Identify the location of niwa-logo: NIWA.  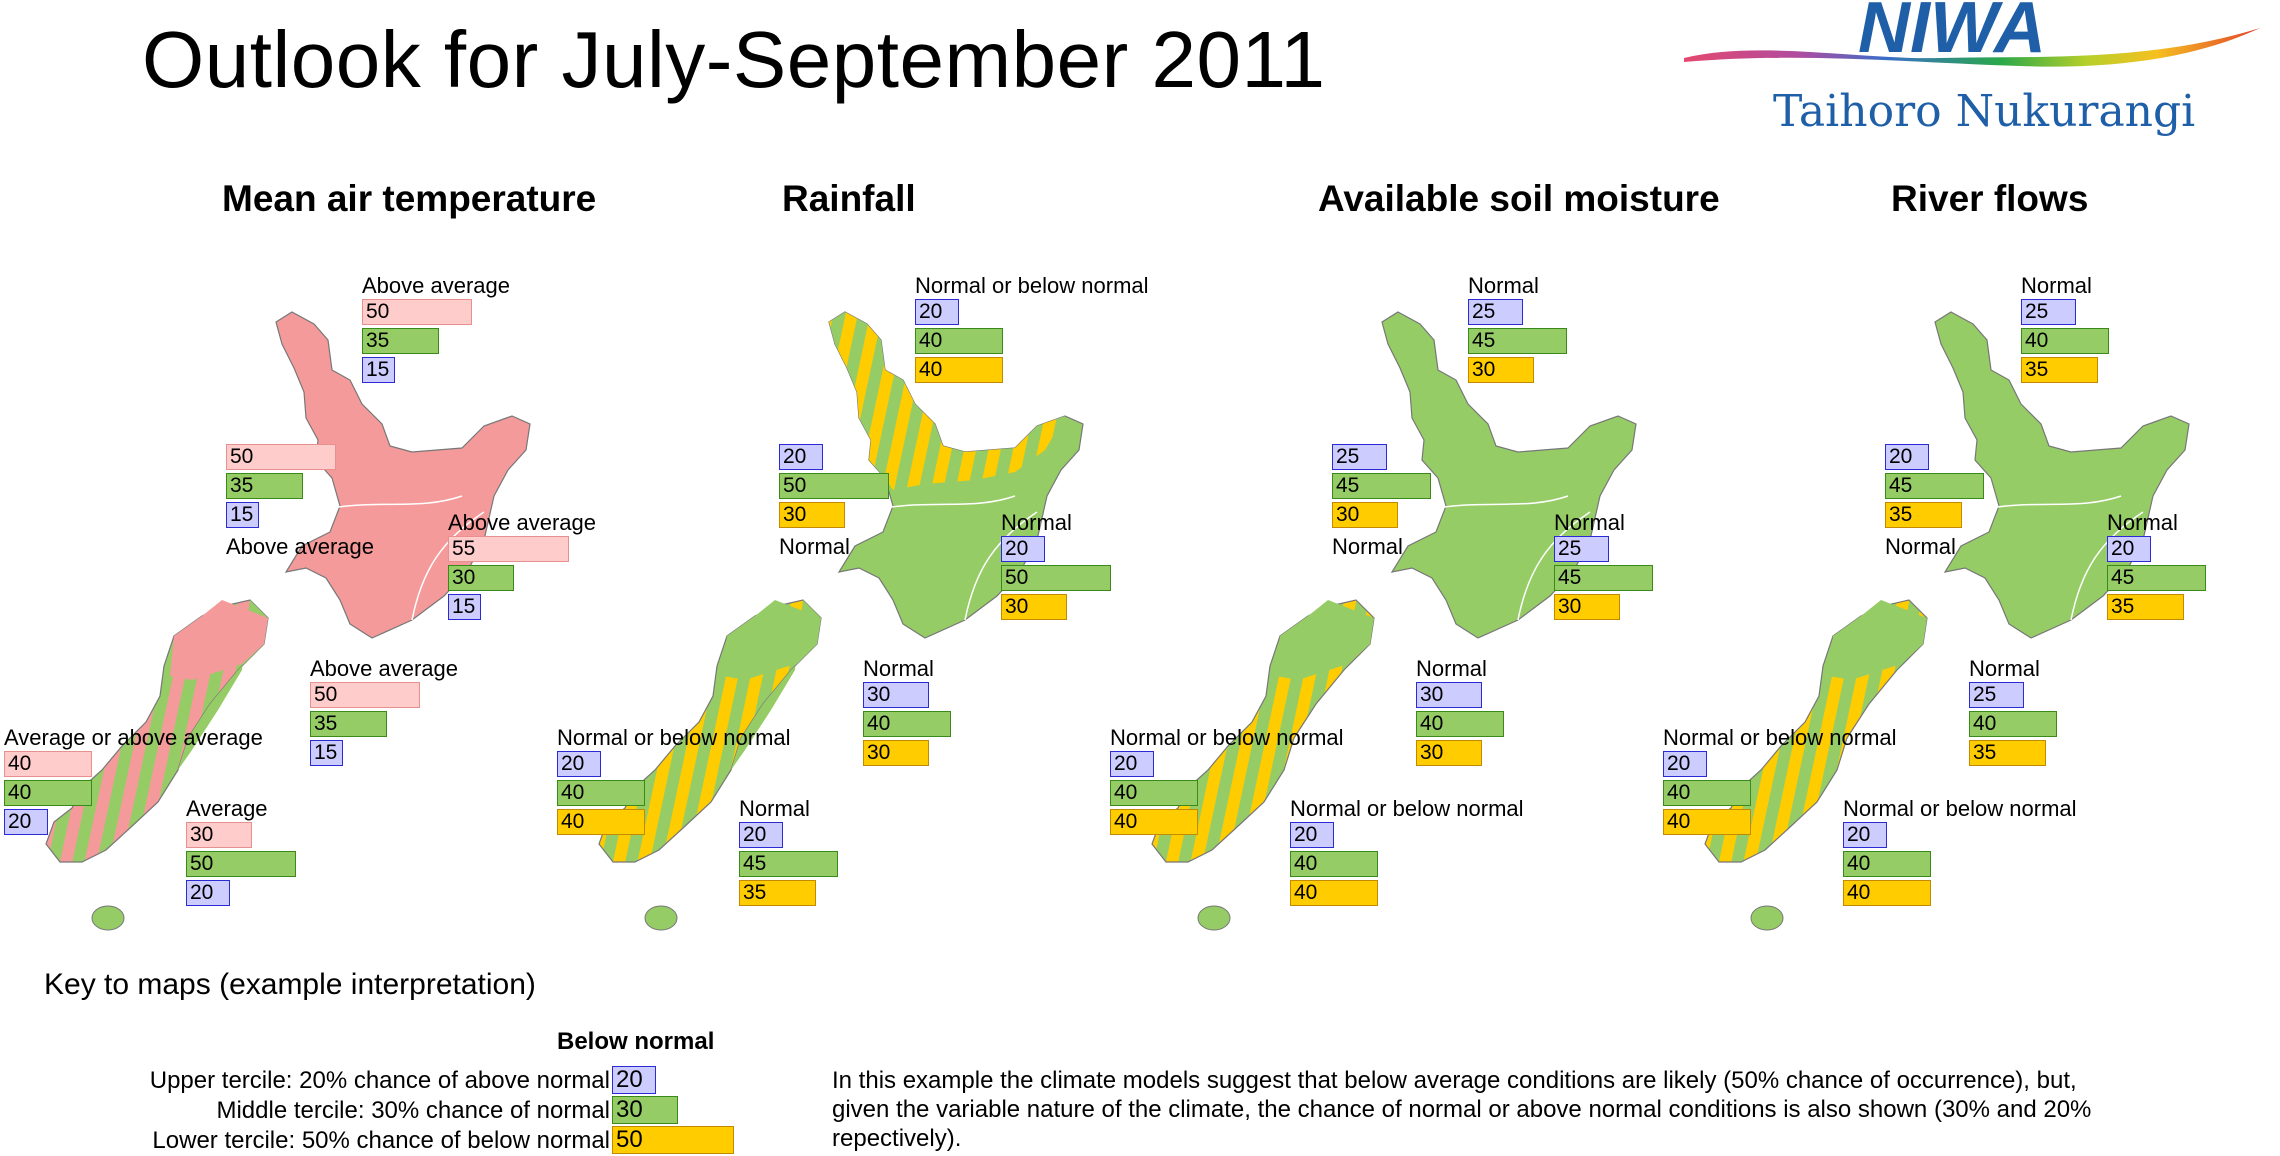
(1972, 34).